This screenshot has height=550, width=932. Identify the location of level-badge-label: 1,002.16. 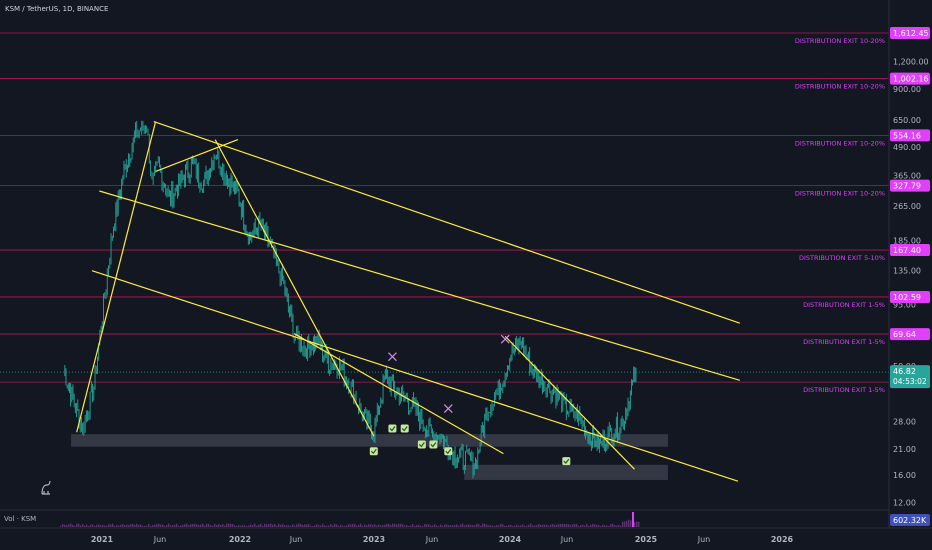
(911, 79).